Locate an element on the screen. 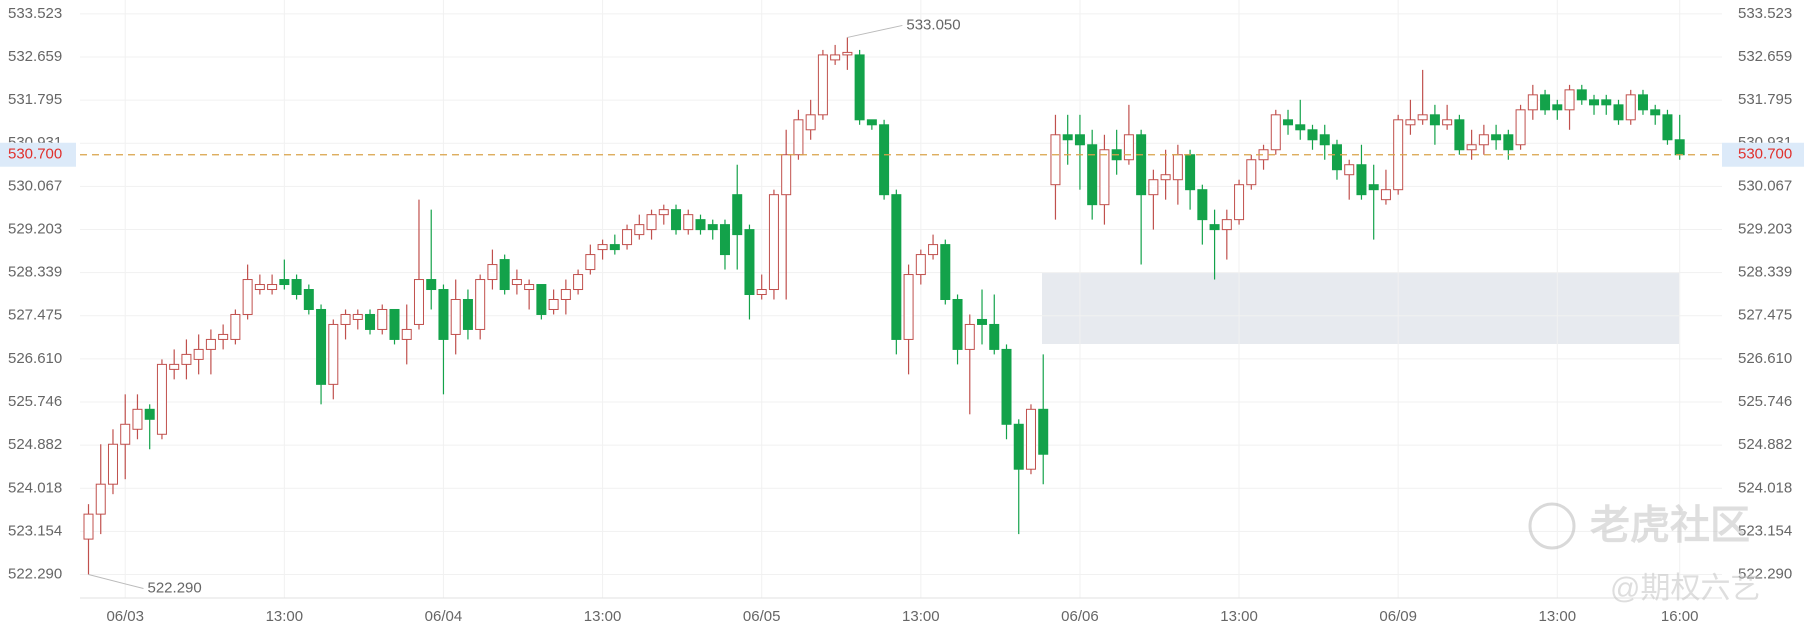  y-tick-label: 522.290 is located at coordinates (35, 574).